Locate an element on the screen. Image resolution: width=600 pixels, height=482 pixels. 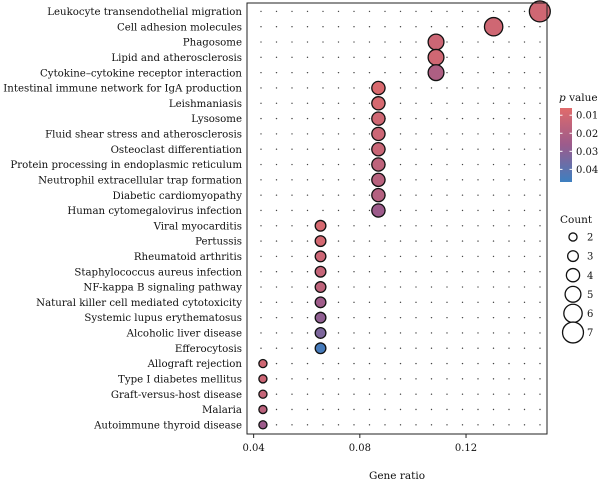
term-label: Cell adhesion molecules is located at coordinates (179, 27).